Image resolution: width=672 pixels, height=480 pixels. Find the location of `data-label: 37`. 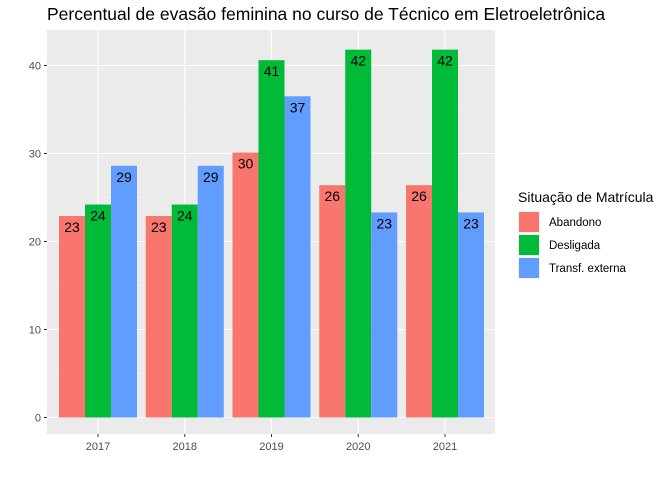

data-label: 37 is located at coordinates (298, 107).